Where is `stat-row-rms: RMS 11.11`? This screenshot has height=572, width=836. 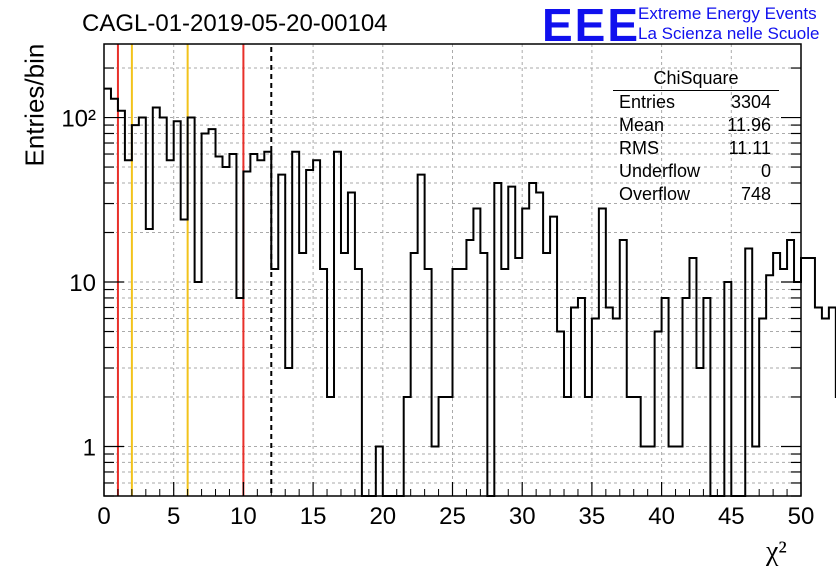 stat-row-rms: RMS 11.11 is located at coordinates (696, 148).